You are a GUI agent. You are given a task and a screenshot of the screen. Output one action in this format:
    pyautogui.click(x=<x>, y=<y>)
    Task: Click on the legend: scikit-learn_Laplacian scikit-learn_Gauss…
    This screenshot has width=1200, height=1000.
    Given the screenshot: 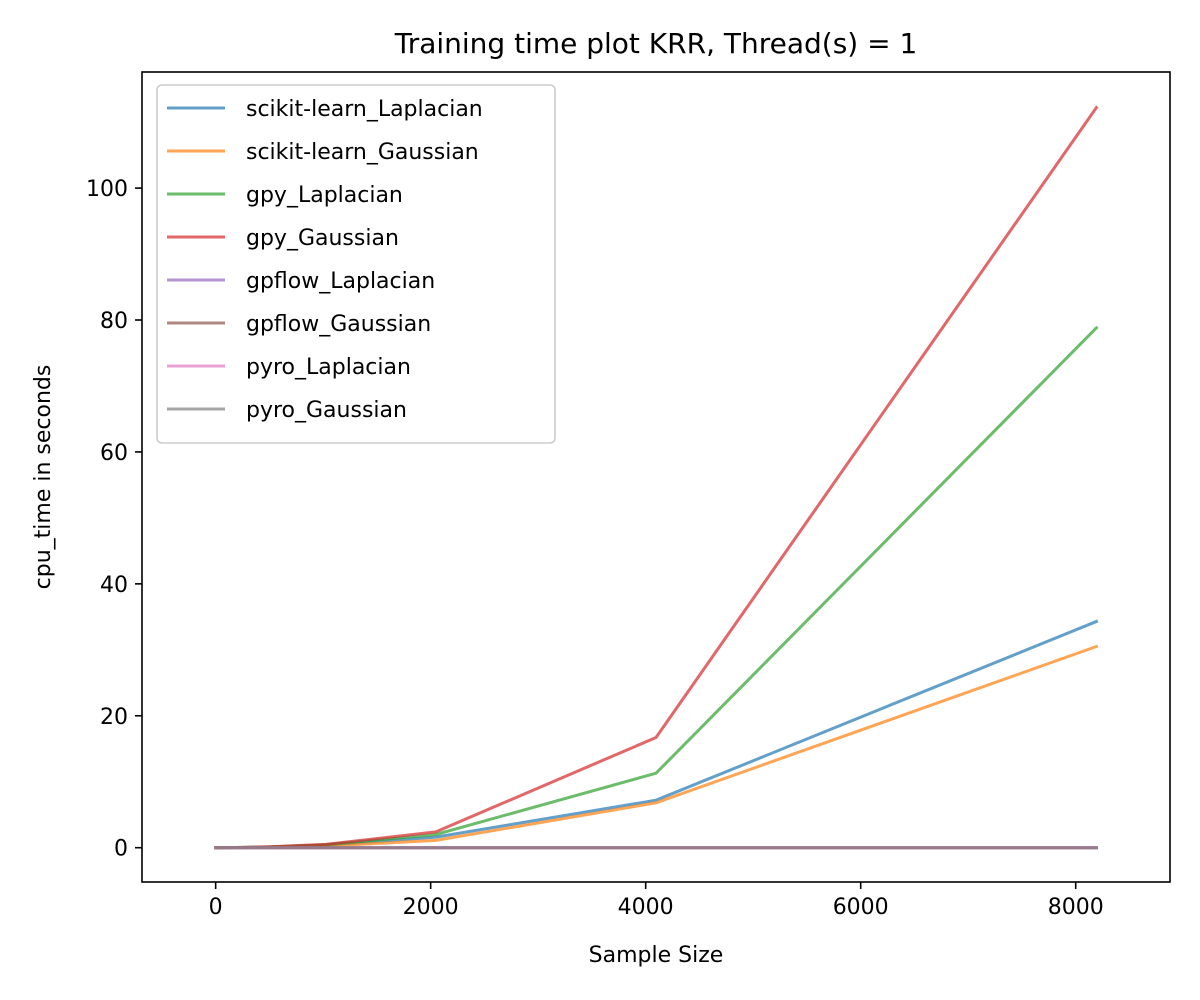 What is the action you would take?
    pyautogui.click(x=356, y=264)
    